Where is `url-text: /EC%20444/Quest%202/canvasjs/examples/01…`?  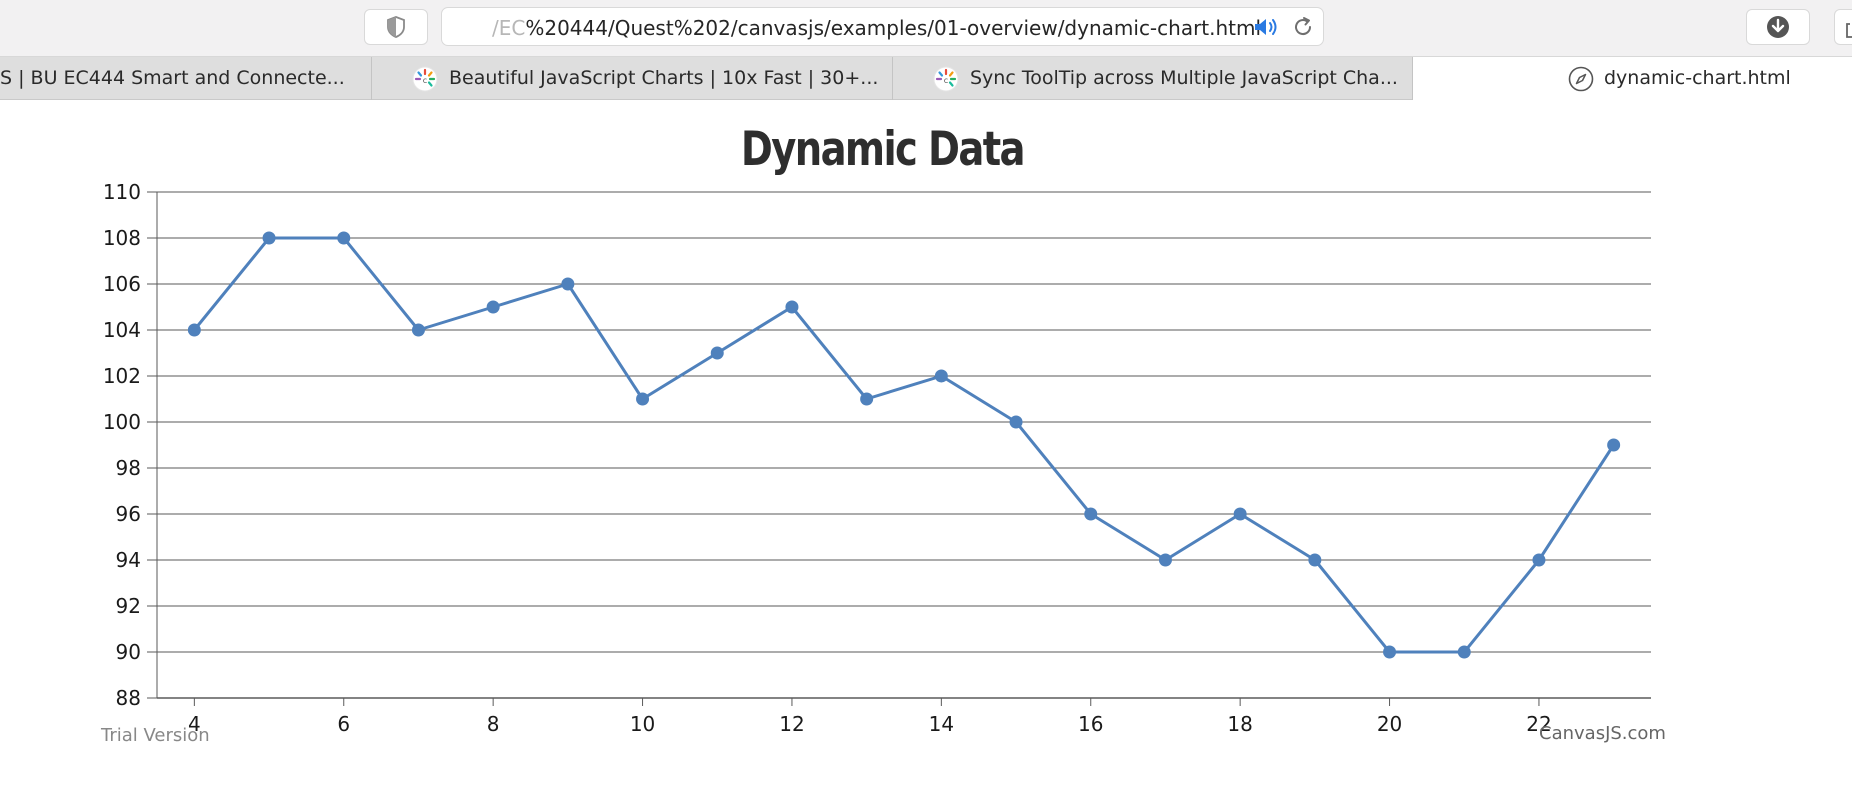
url-text: /EC%20444/Quest%202/canvasjs/examples/01… is located at coordinates (876, 28).